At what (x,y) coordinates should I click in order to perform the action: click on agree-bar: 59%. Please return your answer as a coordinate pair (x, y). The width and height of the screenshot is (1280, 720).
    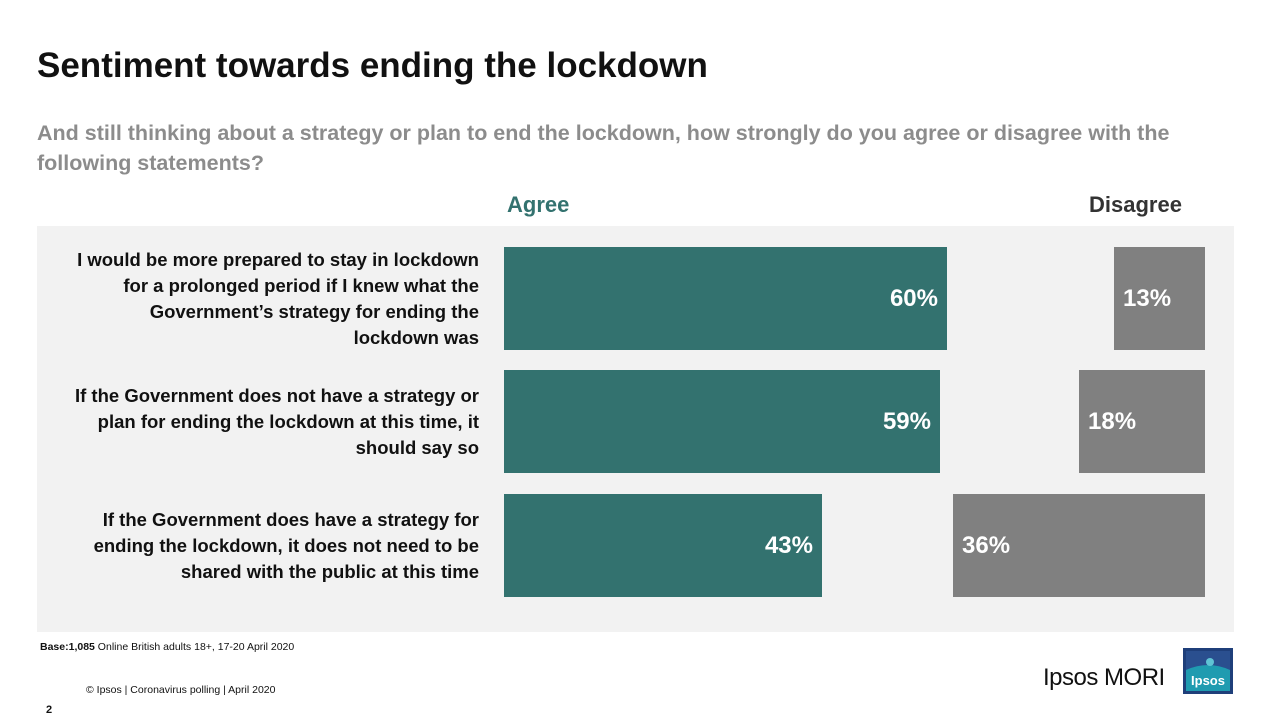
    Looking at the image, I should click on (722, 421).